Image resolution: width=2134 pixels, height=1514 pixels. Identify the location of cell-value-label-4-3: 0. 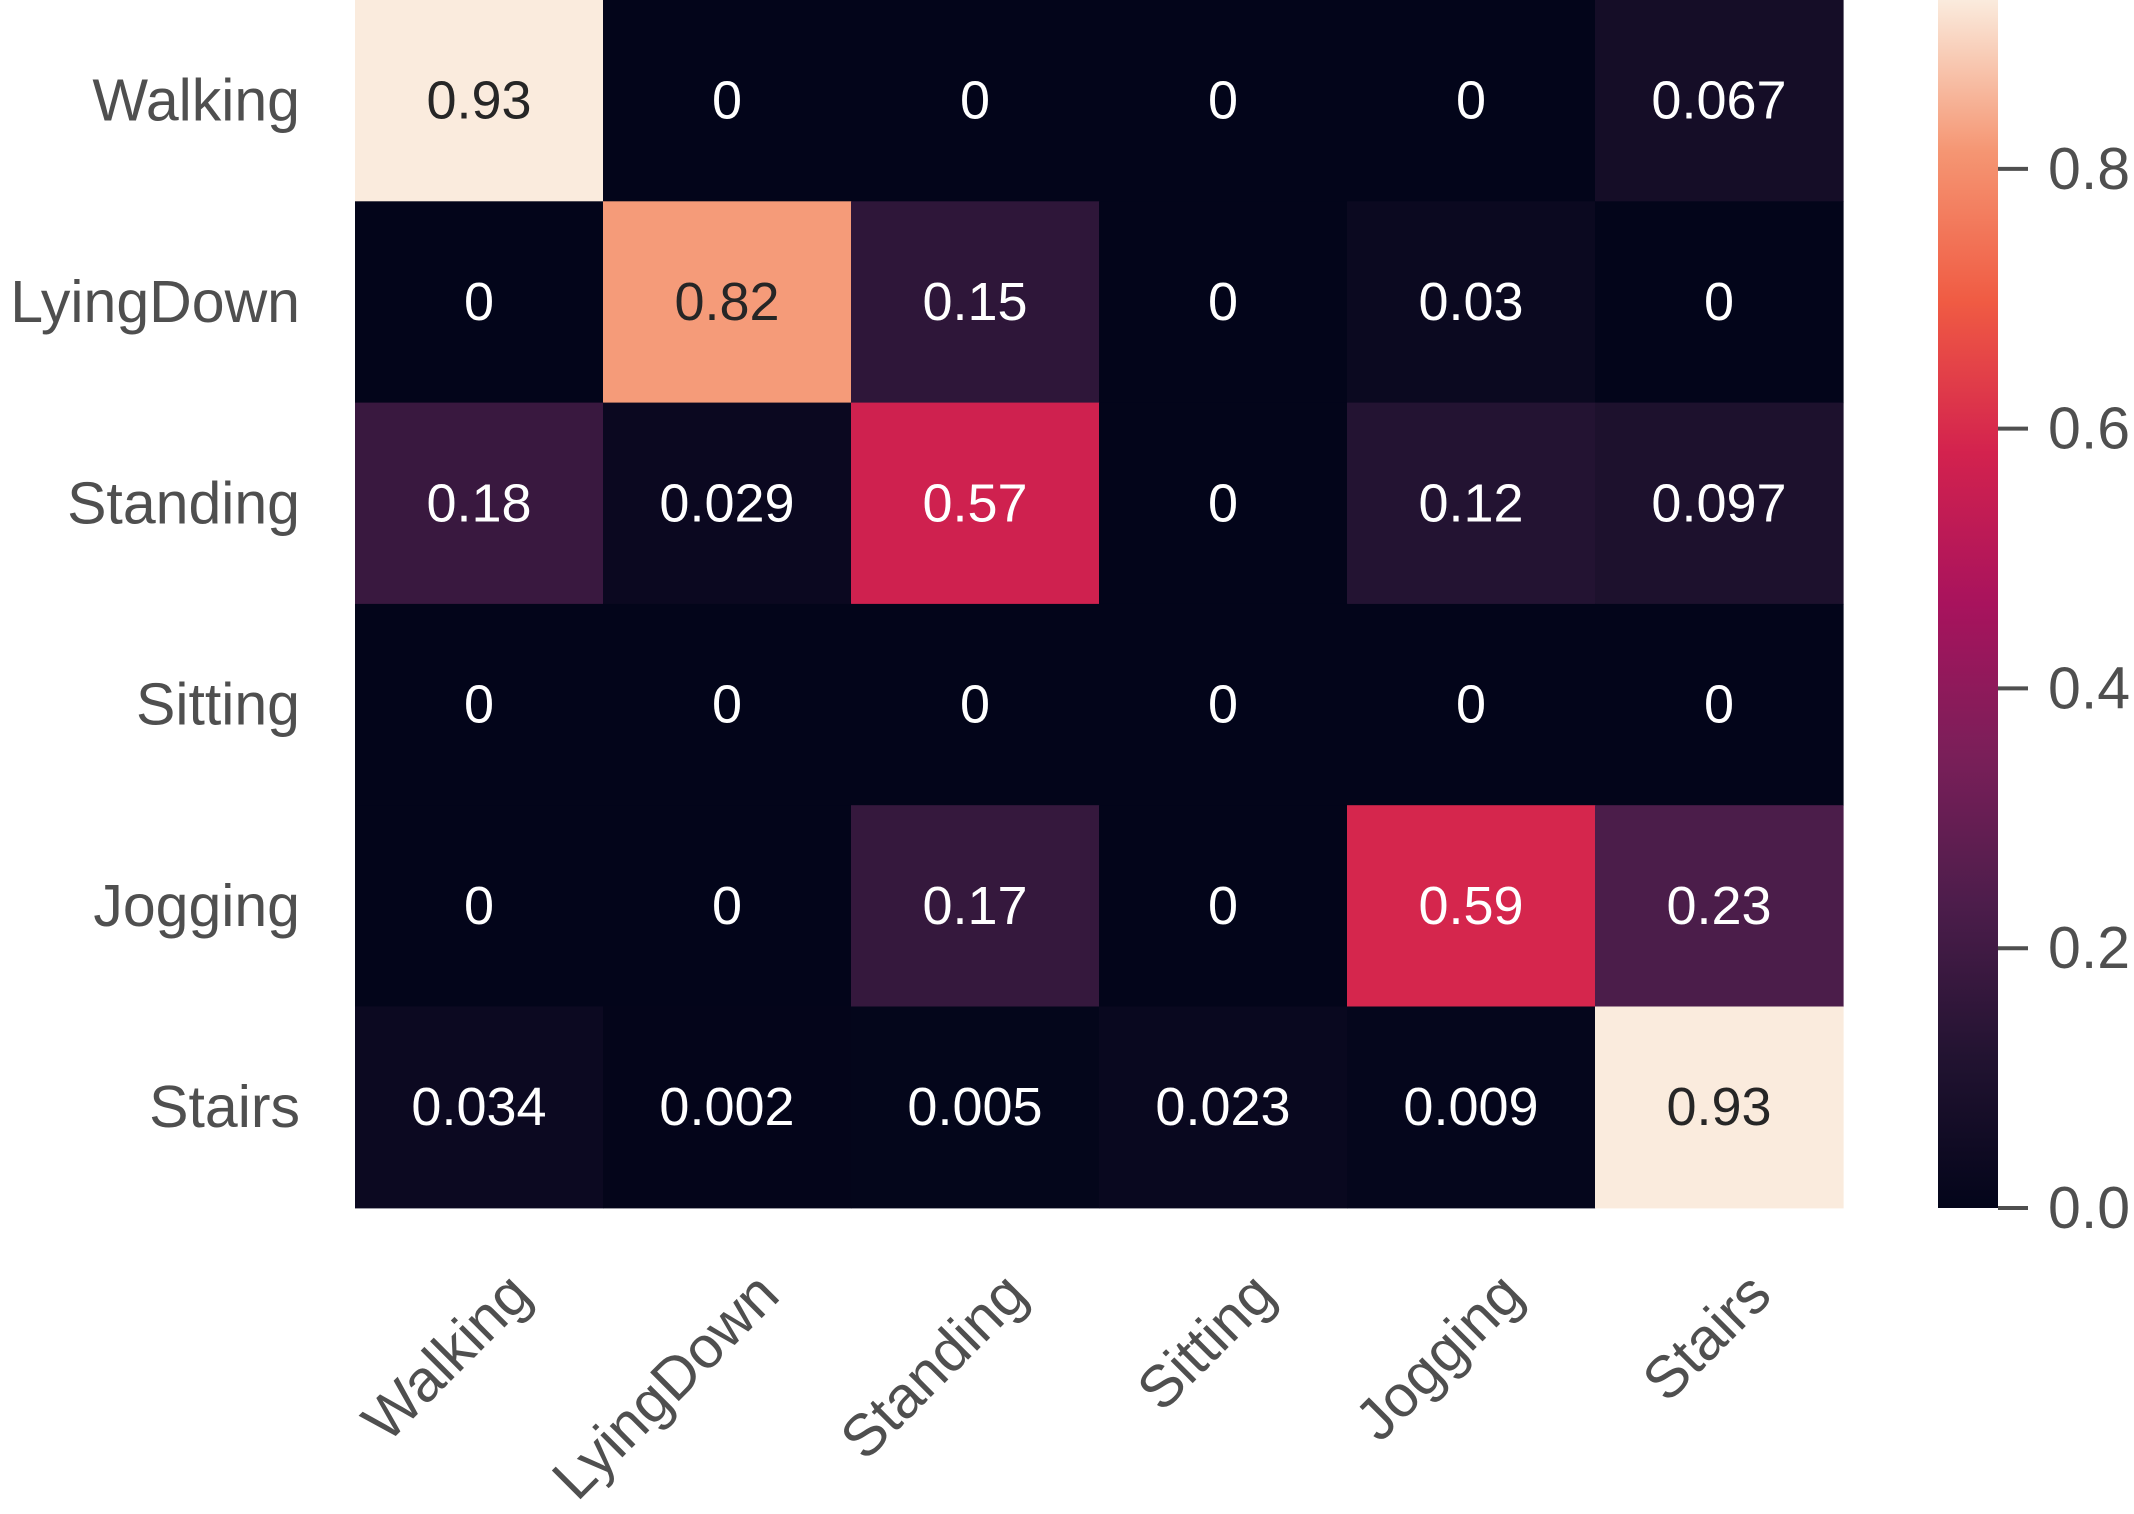
(1223, 906).